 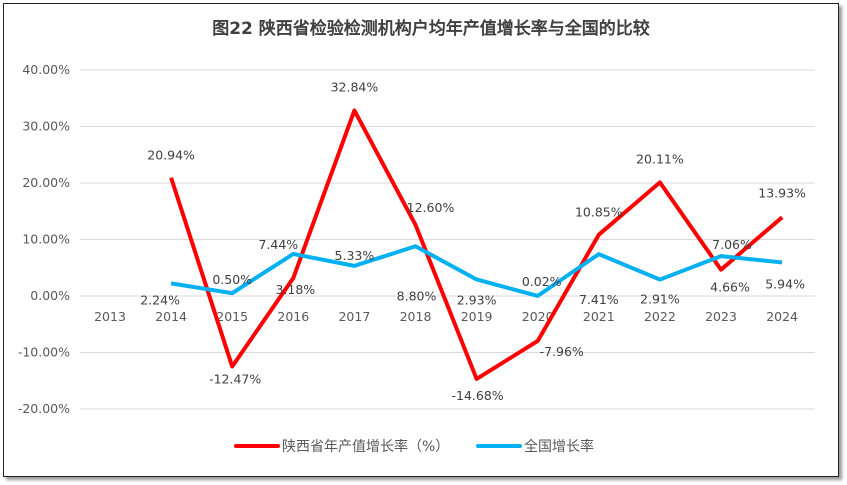 I want to click on data-label: 2.91%, so click(x=660, y=299).